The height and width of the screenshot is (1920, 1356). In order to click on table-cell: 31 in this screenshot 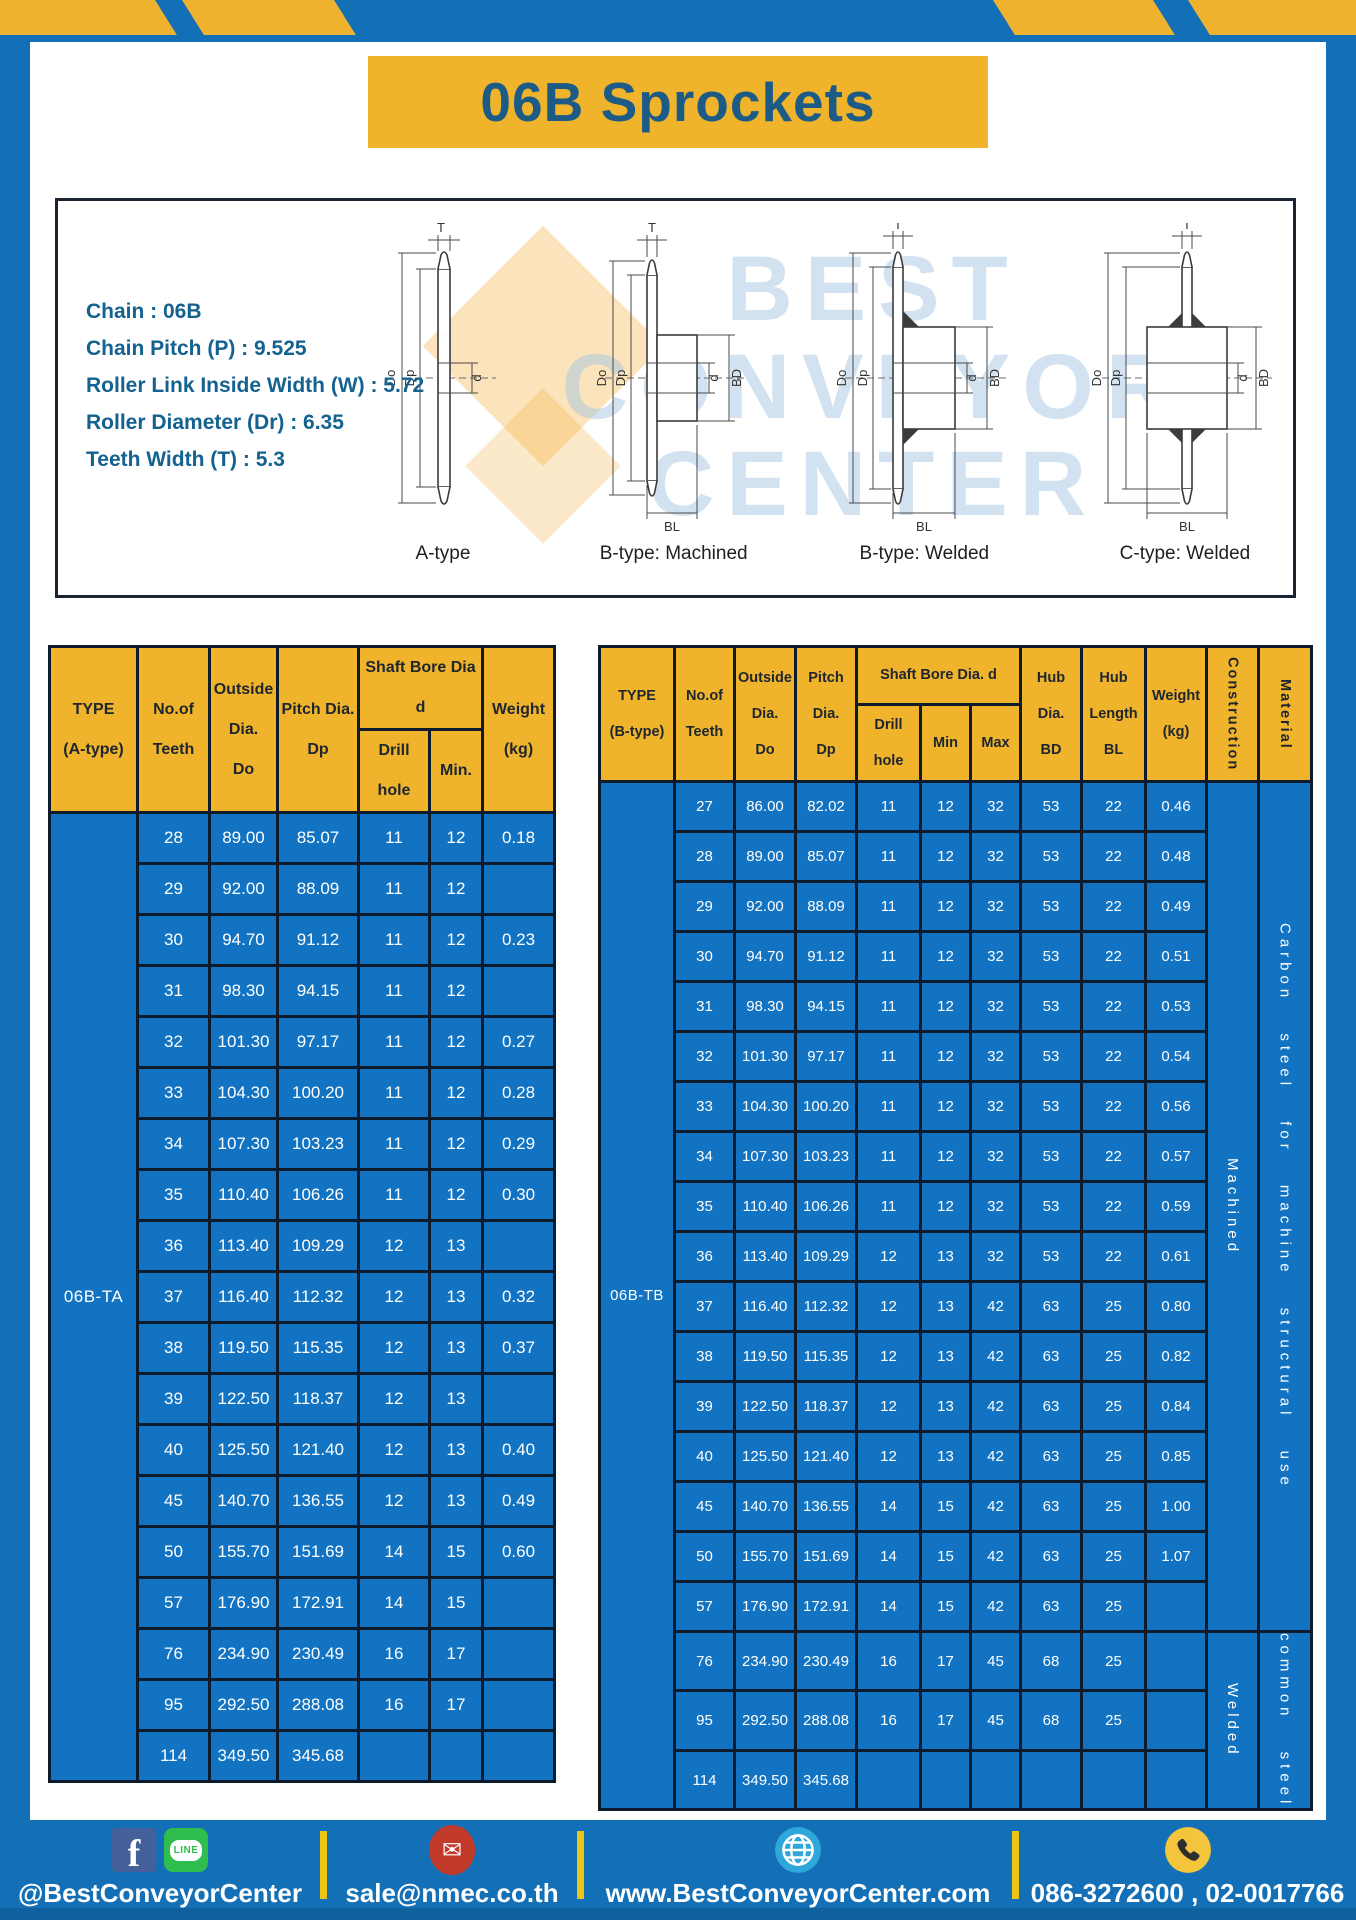, I will do `click(173, 991)`.